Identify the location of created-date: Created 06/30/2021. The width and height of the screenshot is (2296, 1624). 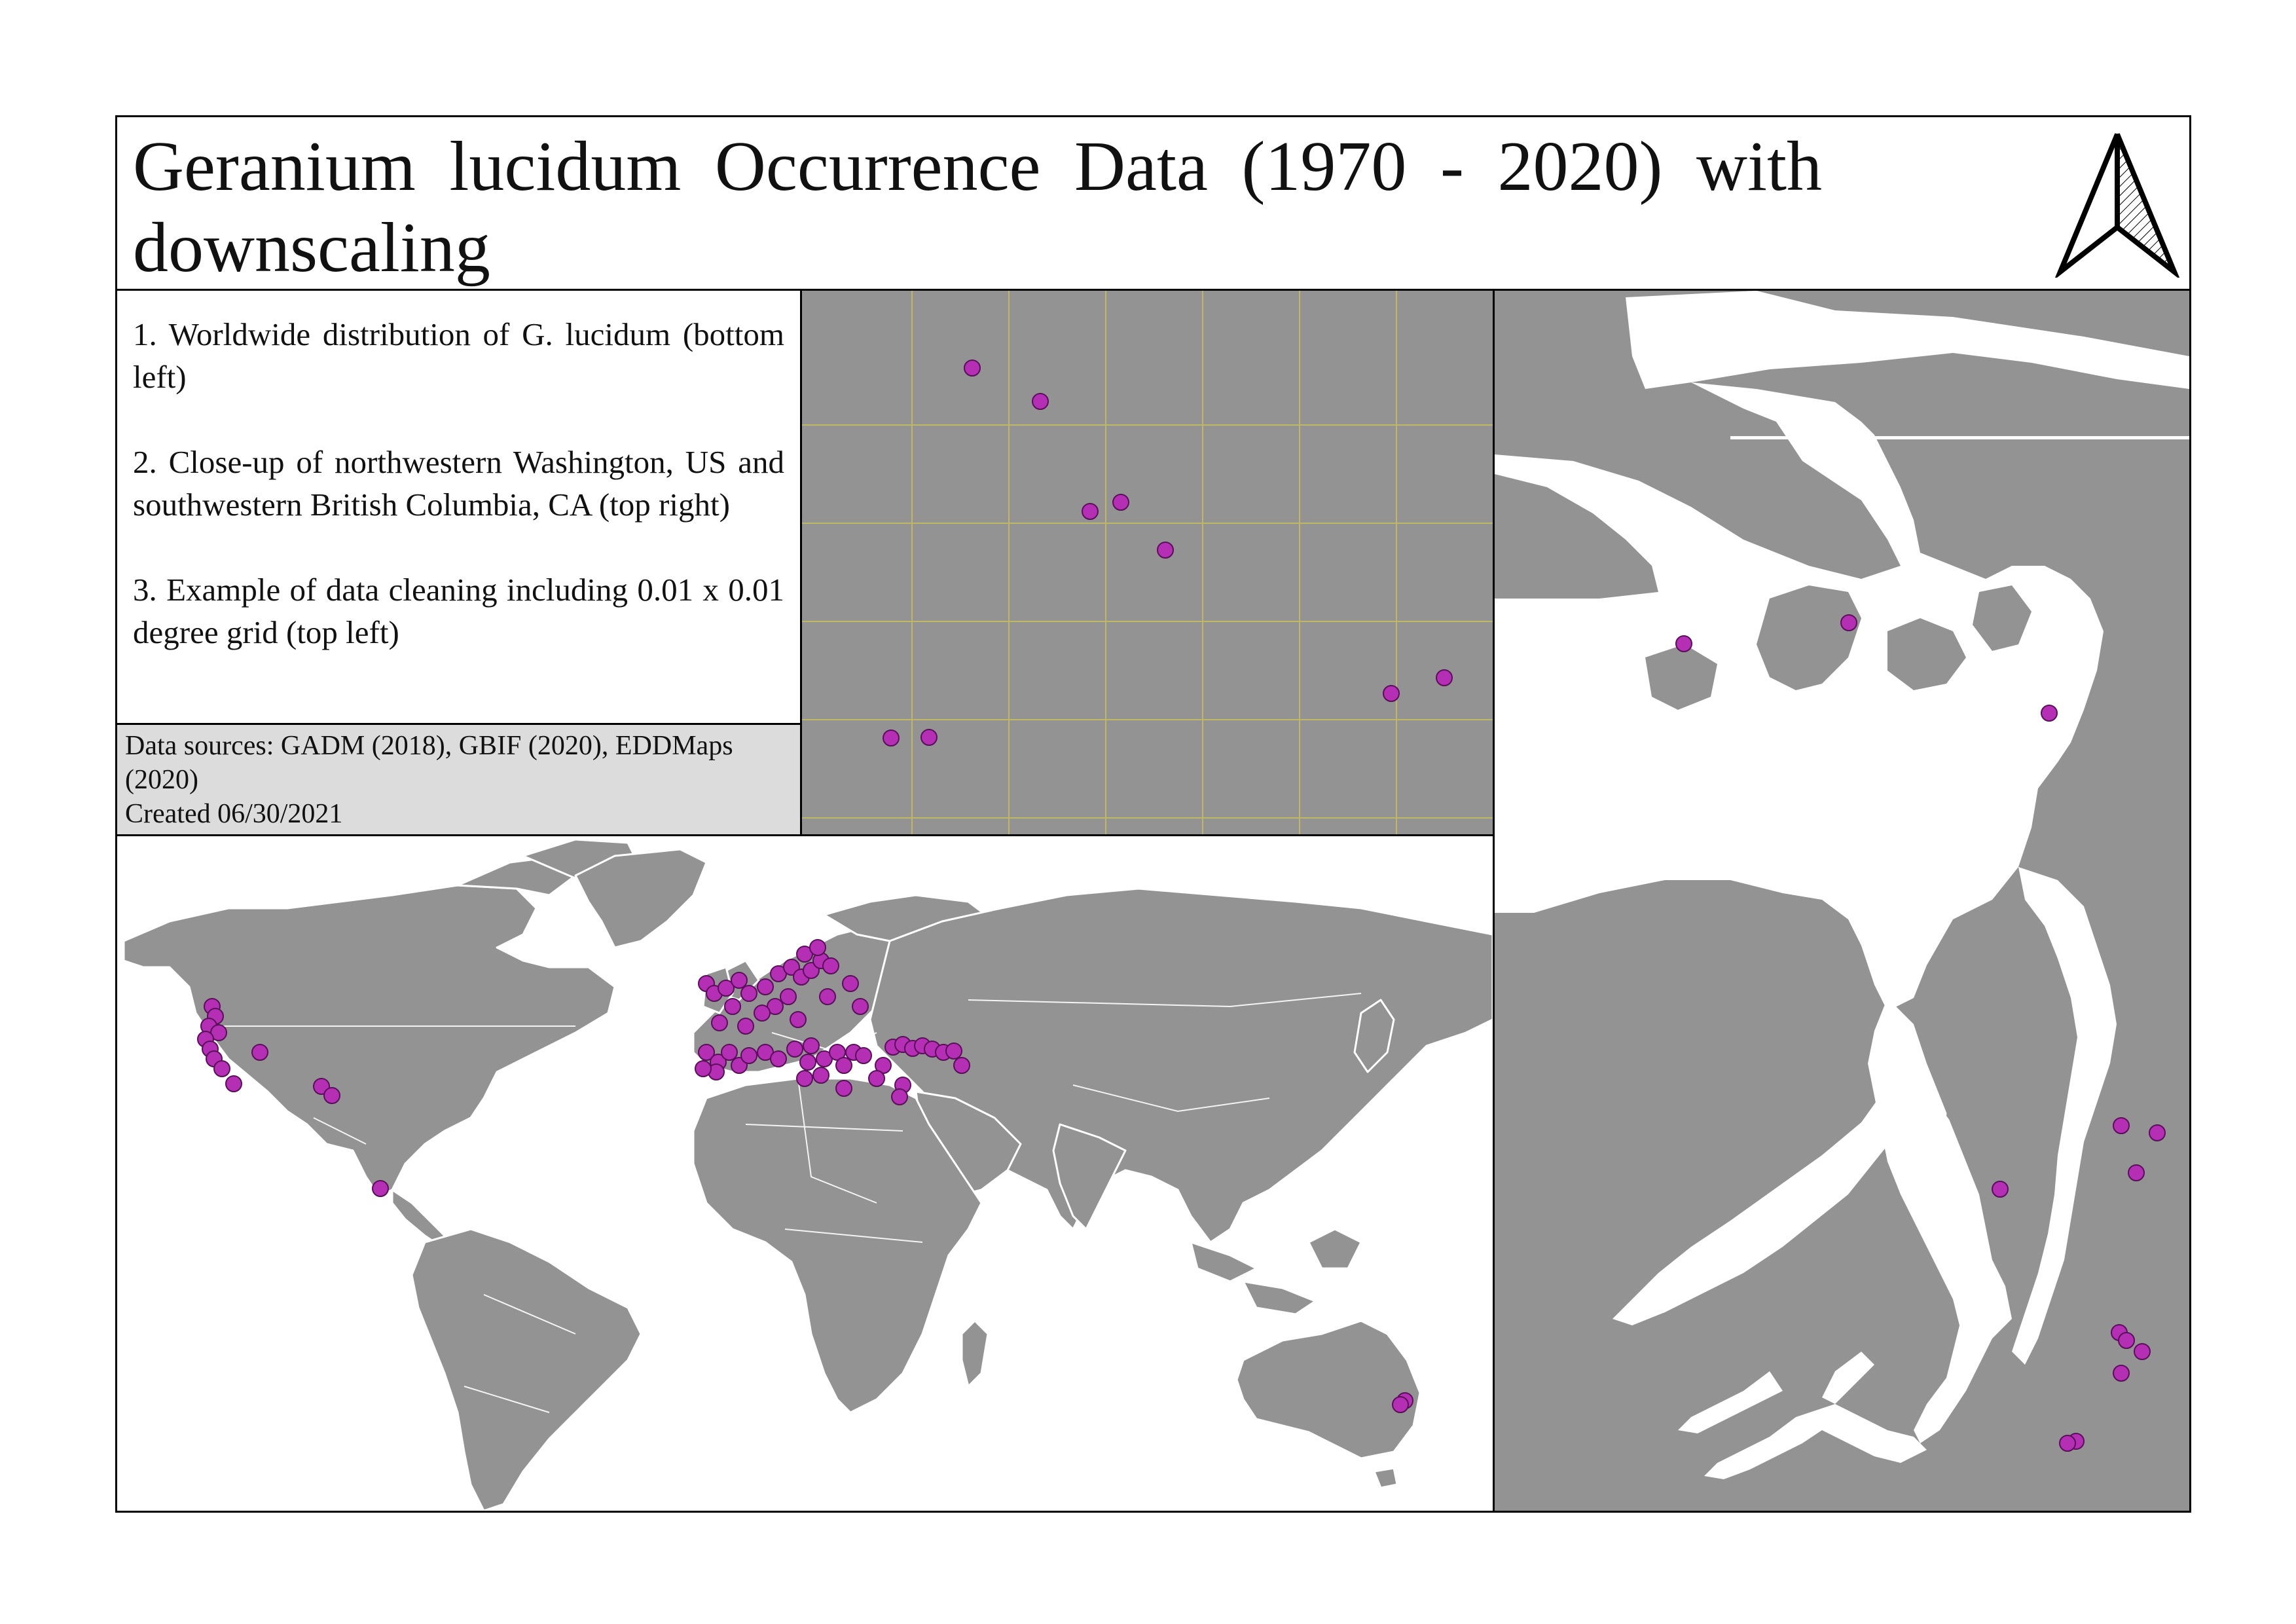
(234, 814).